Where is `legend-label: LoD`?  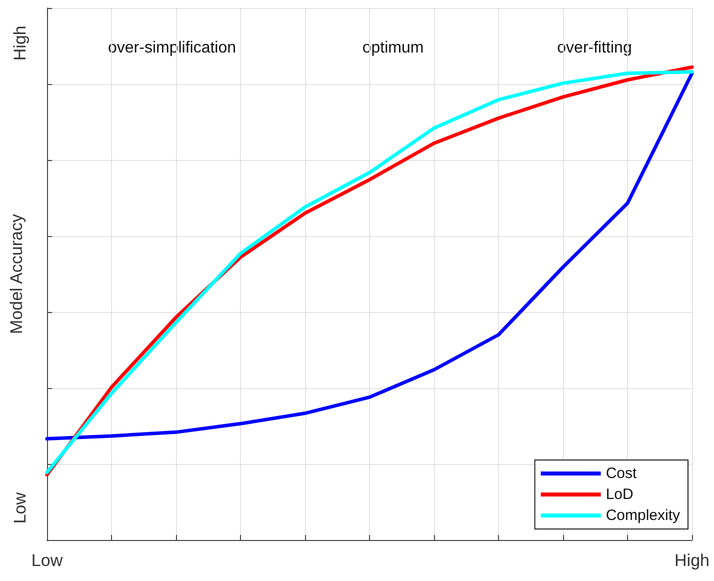 legend-label: LoD is located at coordinates (620, 494).